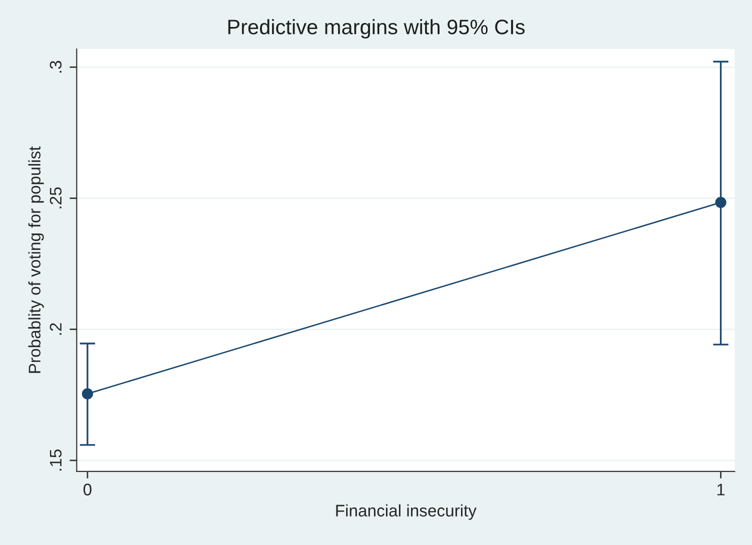 The width and height of the screenshot is (752, 545). Describe the element at coordinates (56, 66) in the screenshot. I see `y-tick-label: .3` at that location.